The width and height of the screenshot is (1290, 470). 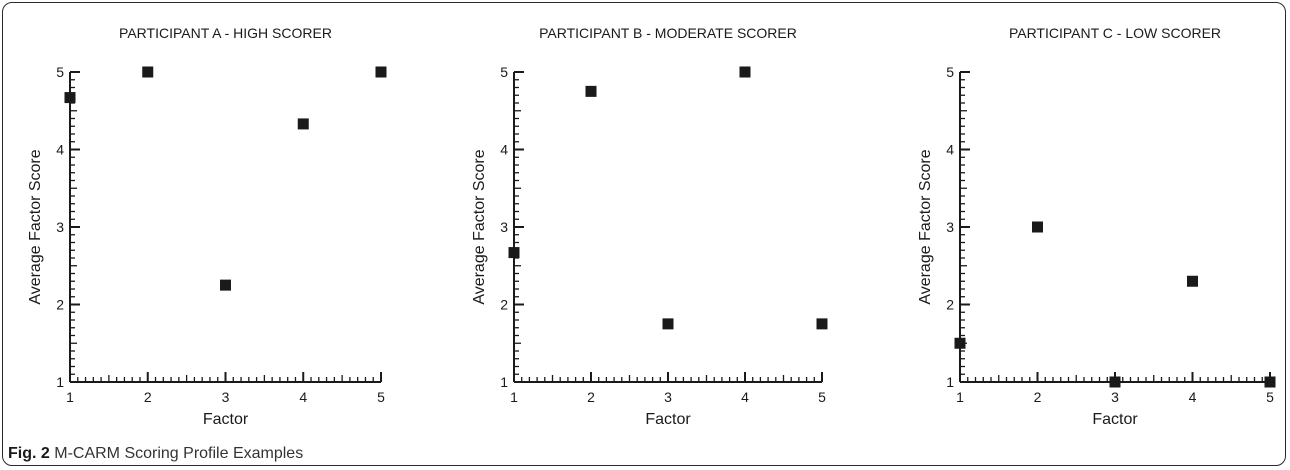 I want to click on figure-caption: Fig. 2 M-CARM Scoring Profile Examples, so click(x=155, y=454).